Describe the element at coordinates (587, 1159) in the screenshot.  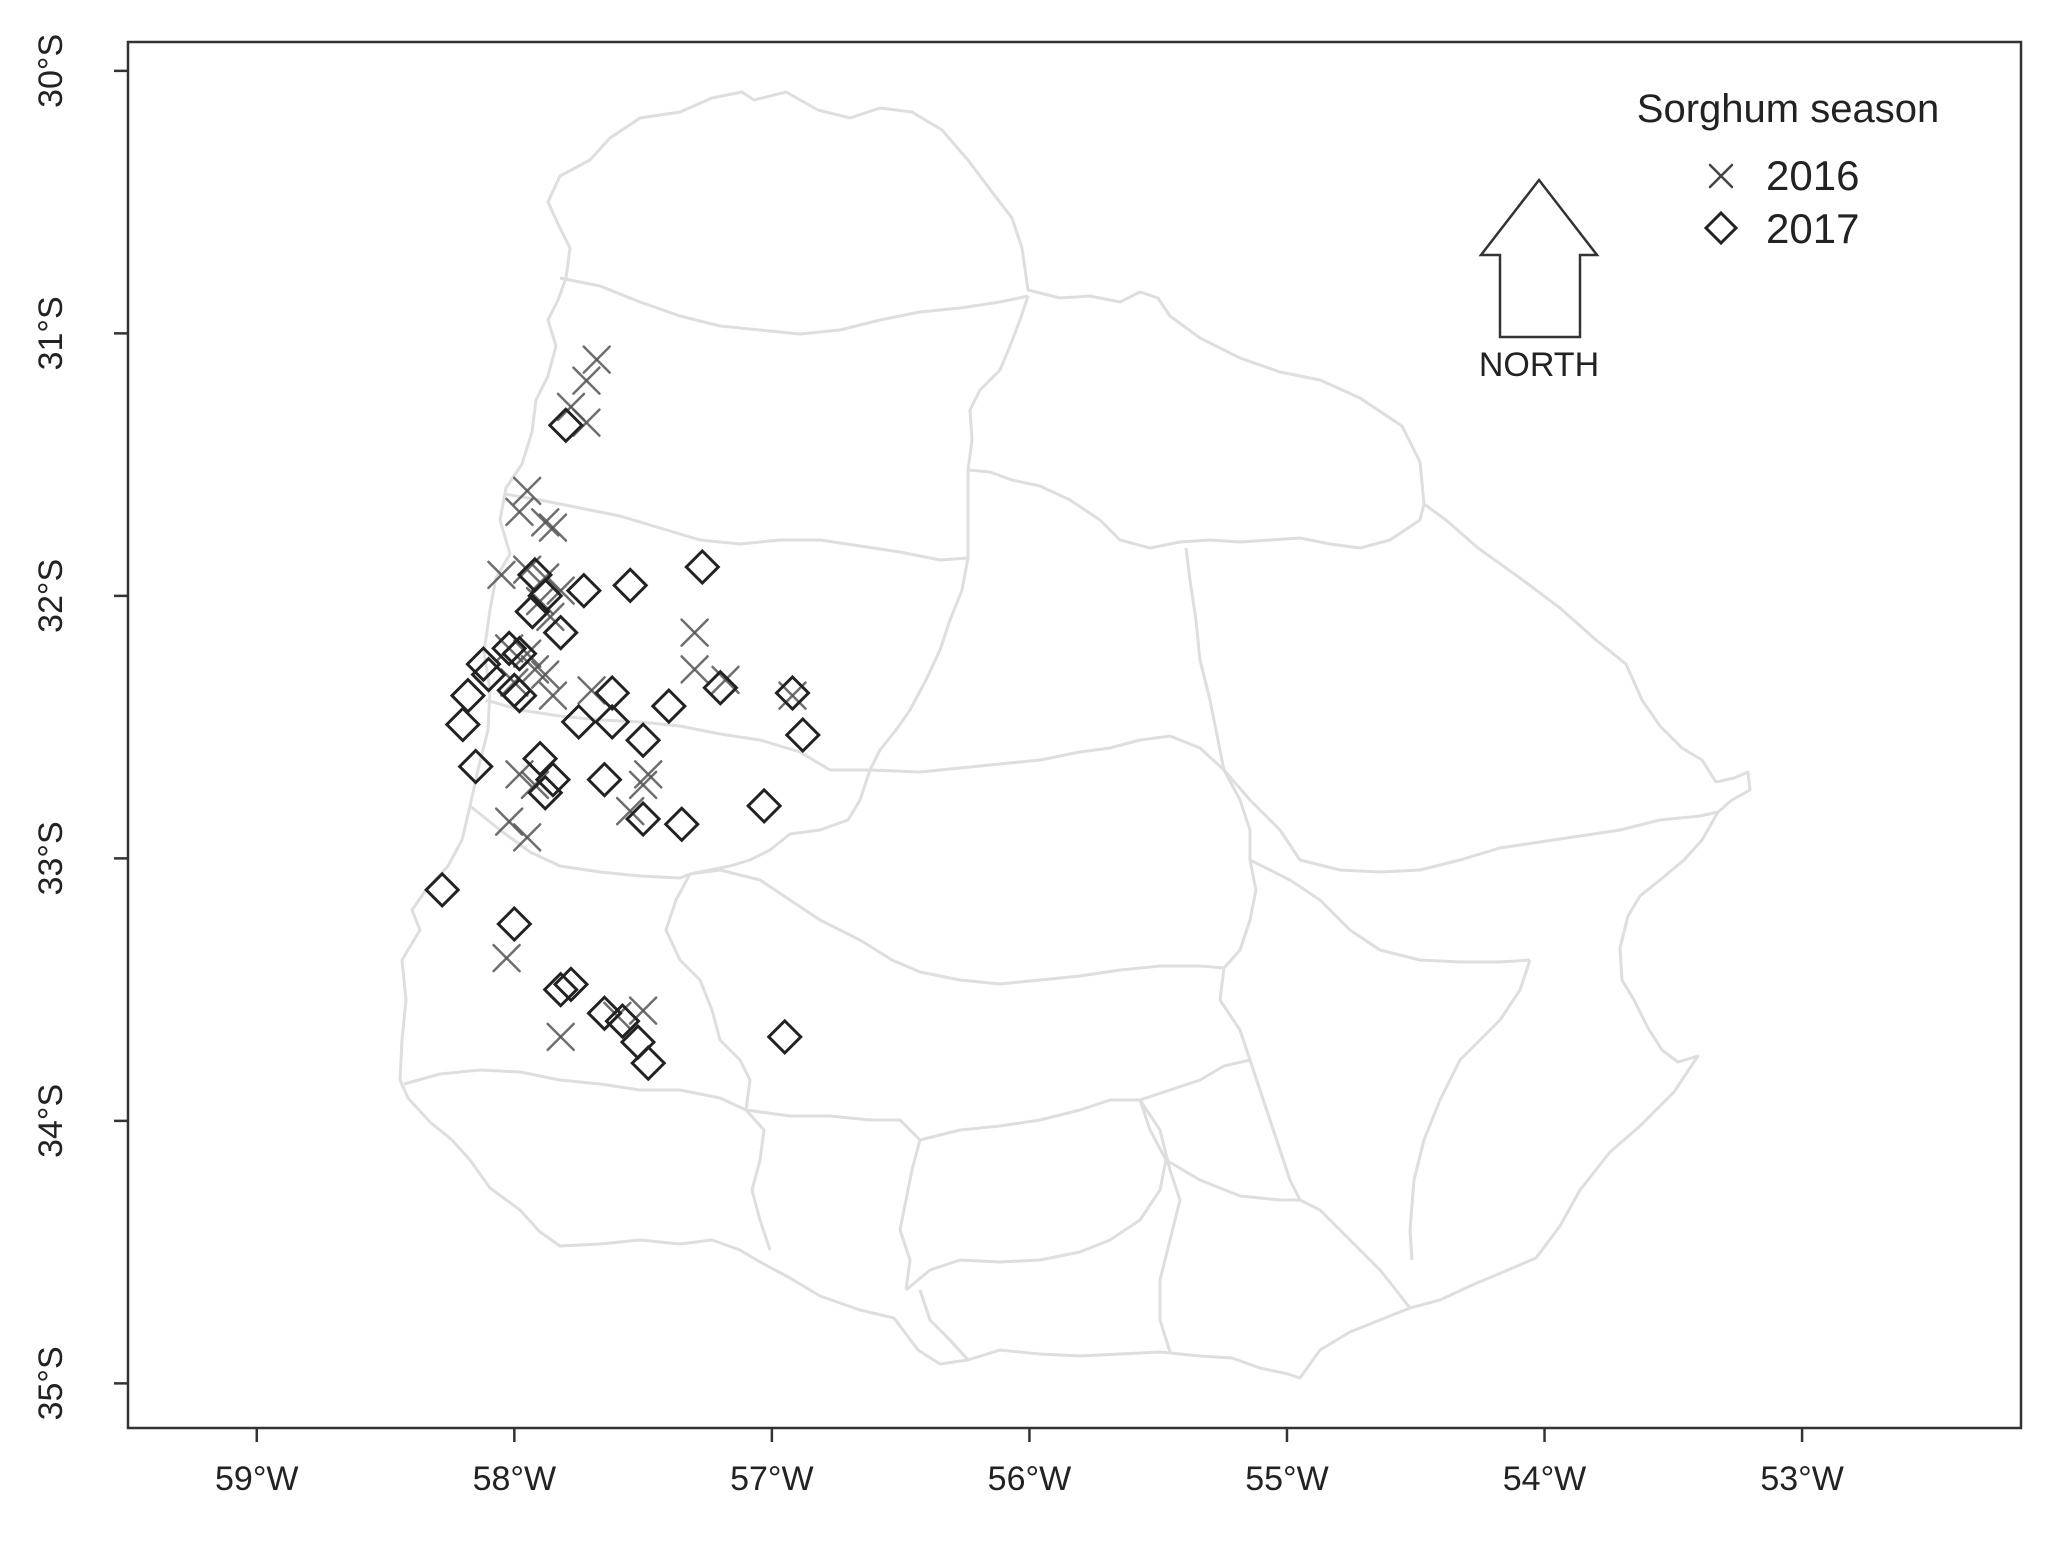
I see `boundary-colonia-sanjose` at that location.